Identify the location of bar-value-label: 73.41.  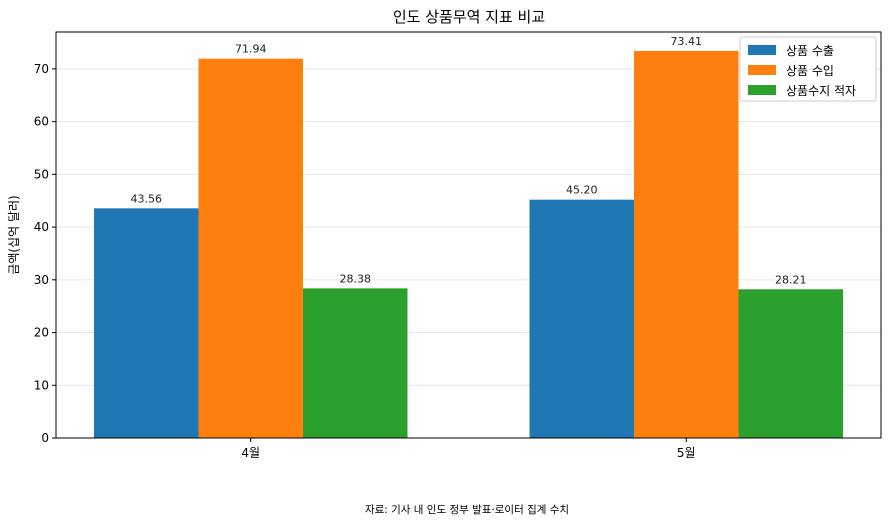
(687, 41).